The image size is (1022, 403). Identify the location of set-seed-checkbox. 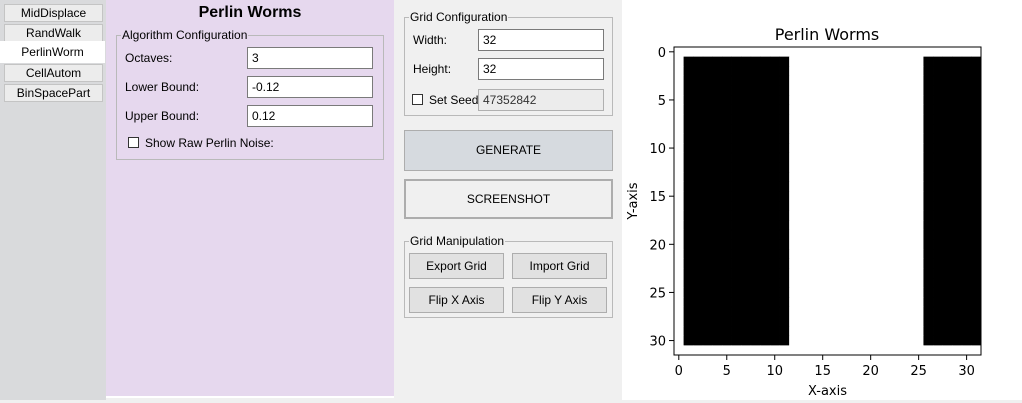
(417, 99).